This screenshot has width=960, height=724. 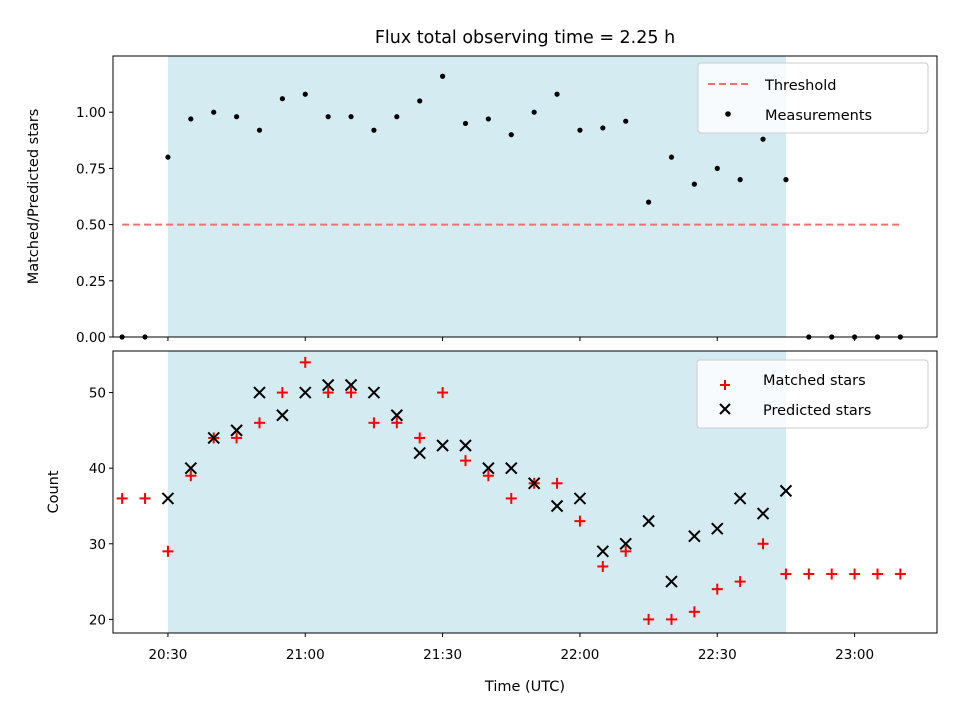 What do you see at coordinates (97, 545) in the screenshot?
I see `y-tick-label: 30` at bounding box center [97, 545].